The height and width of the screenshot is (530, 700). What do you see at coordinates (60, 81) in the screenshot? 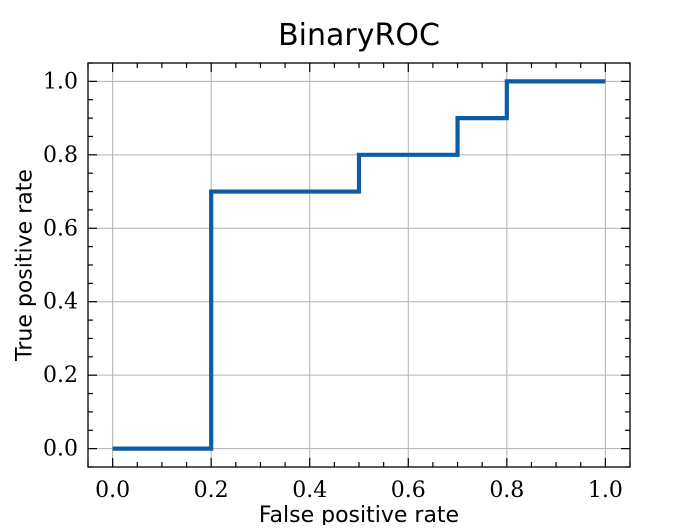
I see `y-tick-label: 1.0` at bounding box center [60, 81].